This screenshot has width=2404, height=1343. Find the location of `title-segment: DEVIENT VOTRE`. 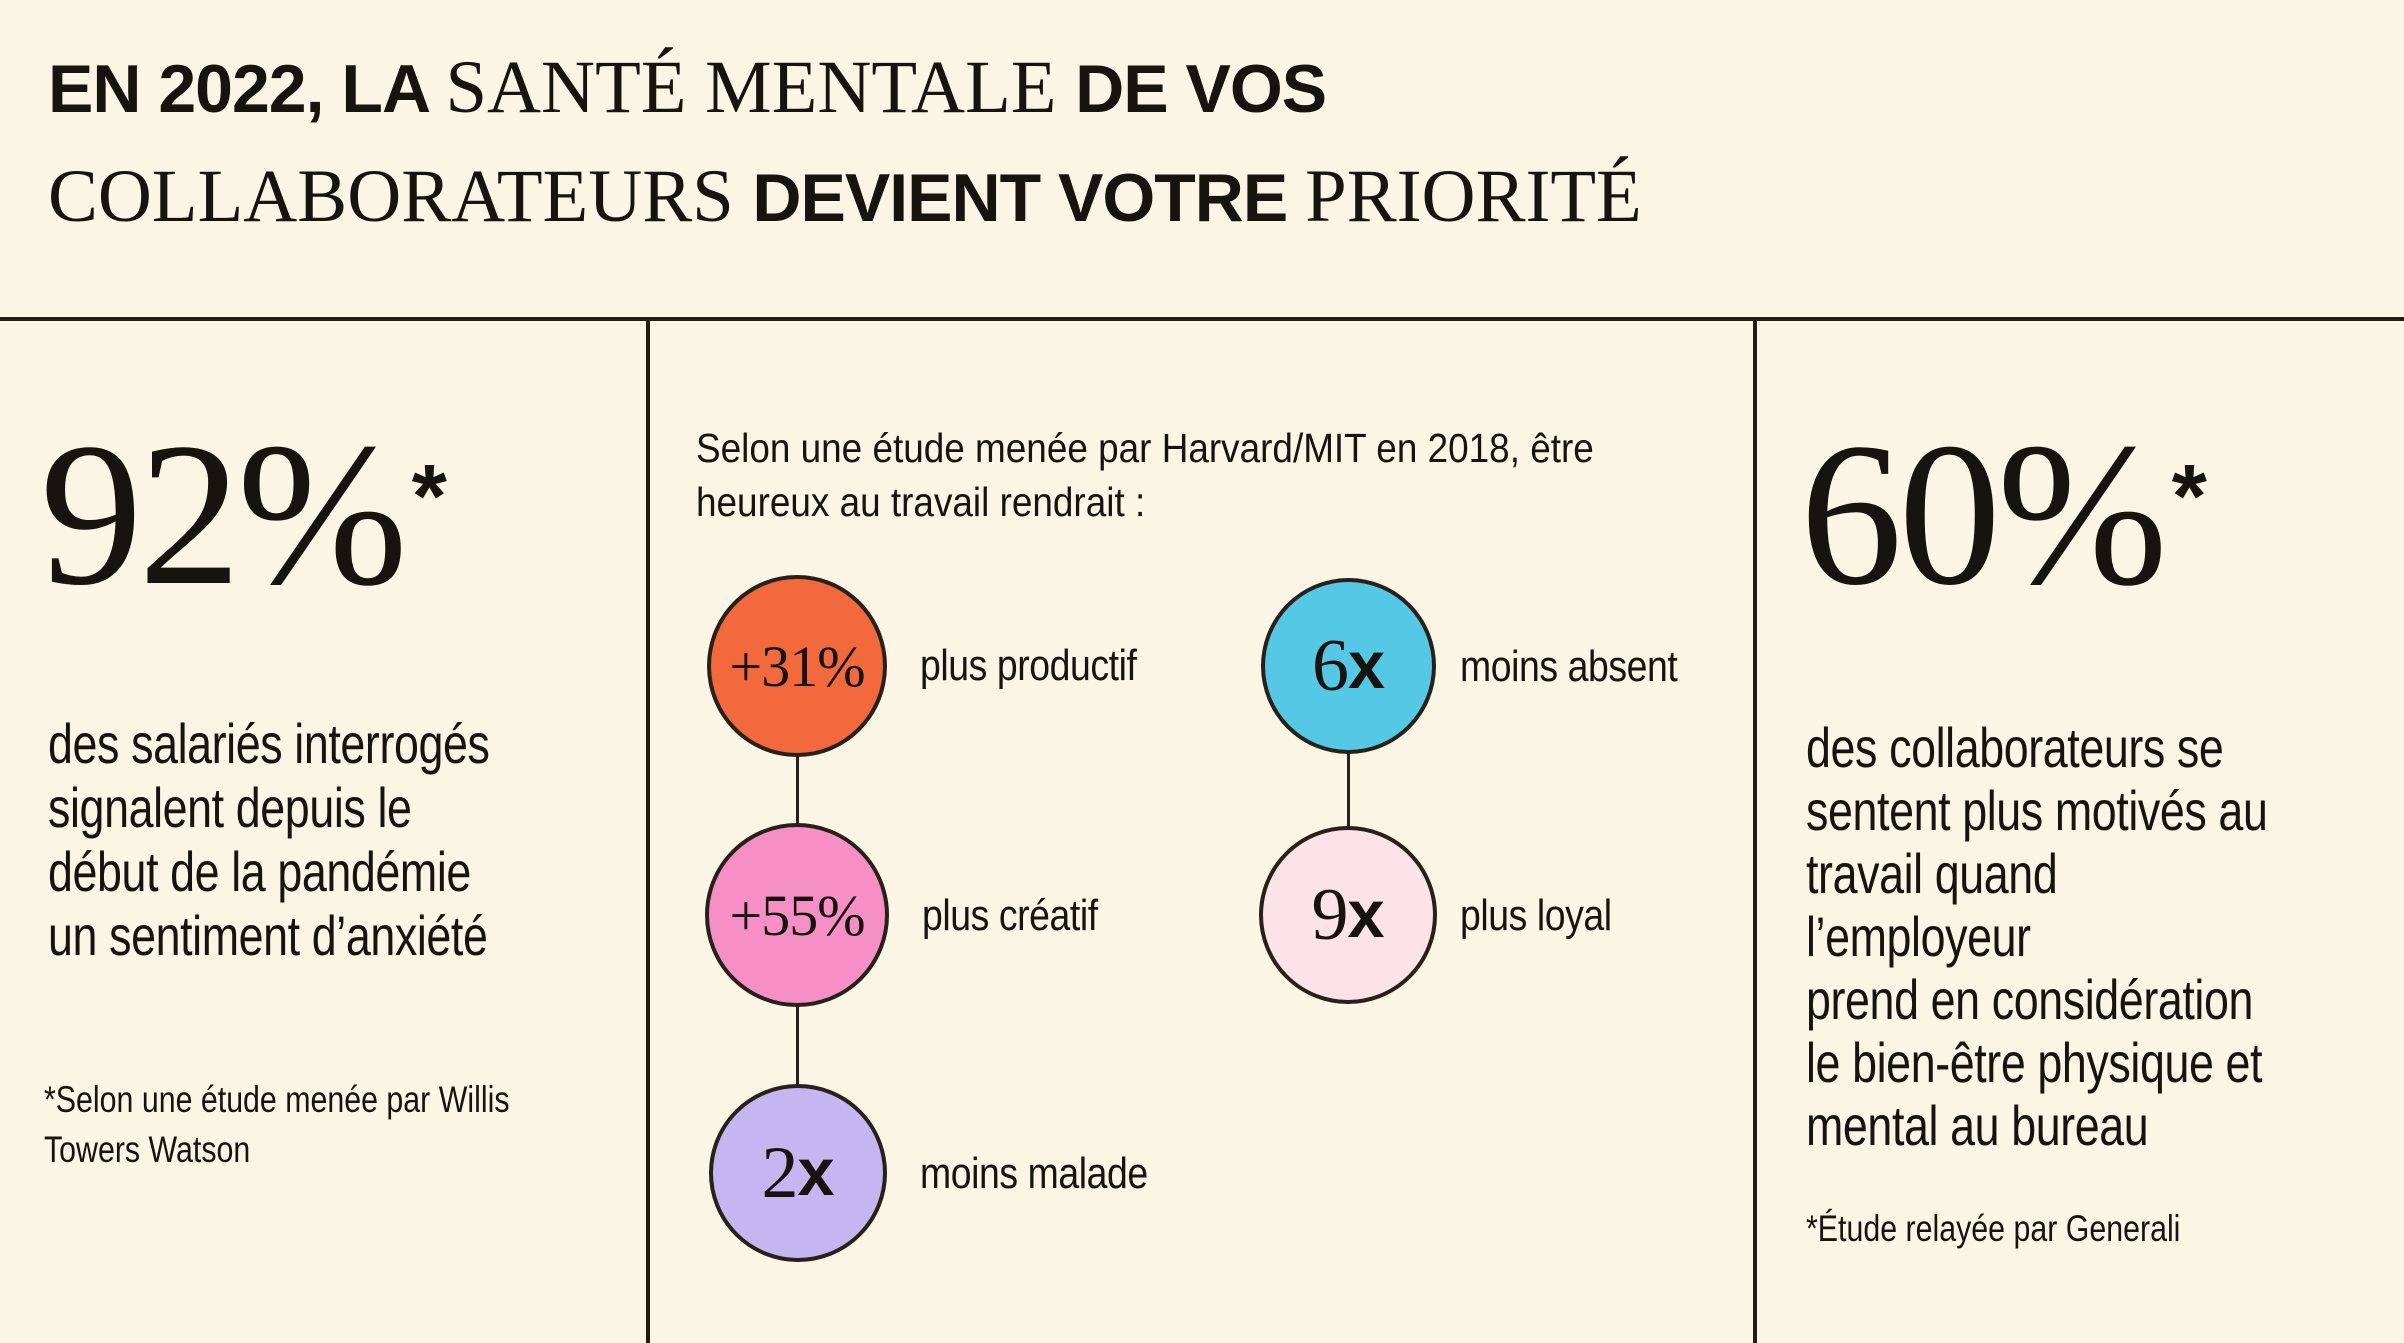

title-segment: DEVIENT VOTRE is located at coordinates (1029, 198).